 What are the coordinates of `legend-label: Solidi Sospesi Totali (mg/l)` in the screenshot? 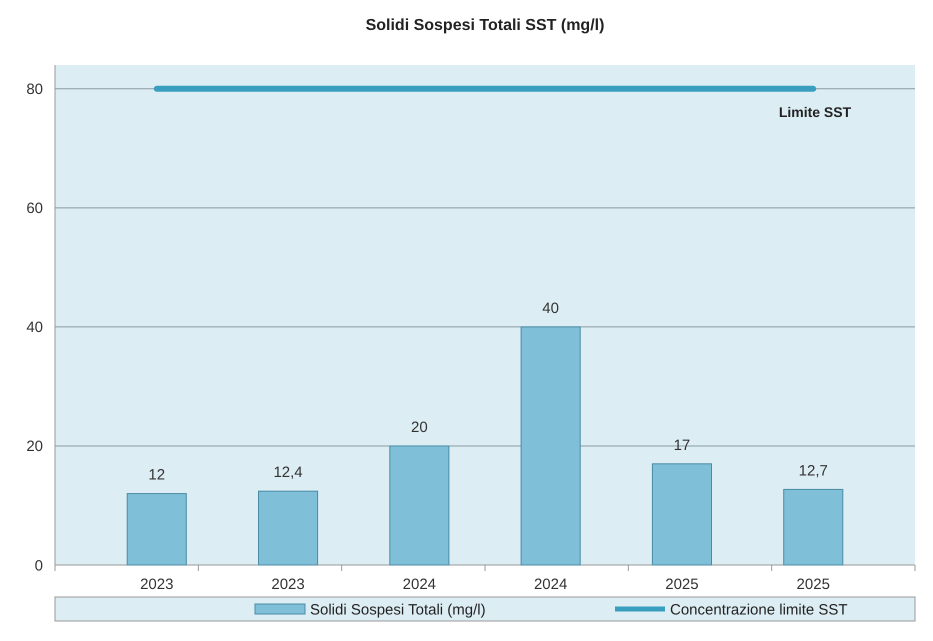 It's located at (398, 609).